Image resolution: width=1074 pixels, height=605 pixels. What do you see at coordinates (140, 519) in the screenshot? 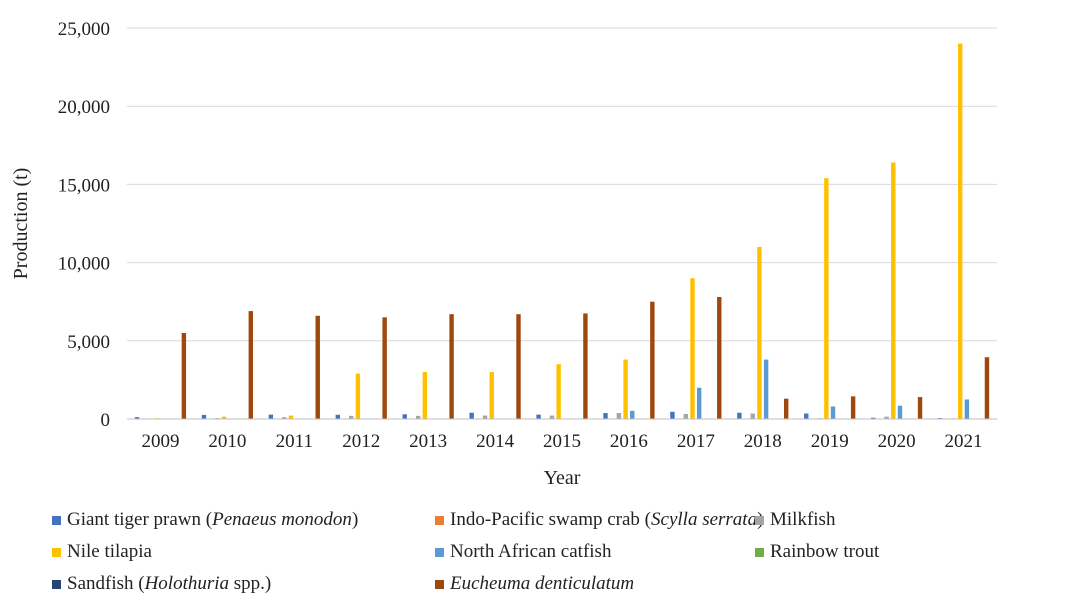
I see `legend-label-text: Giant tiger prawn (` at bounding box center [140, 519].